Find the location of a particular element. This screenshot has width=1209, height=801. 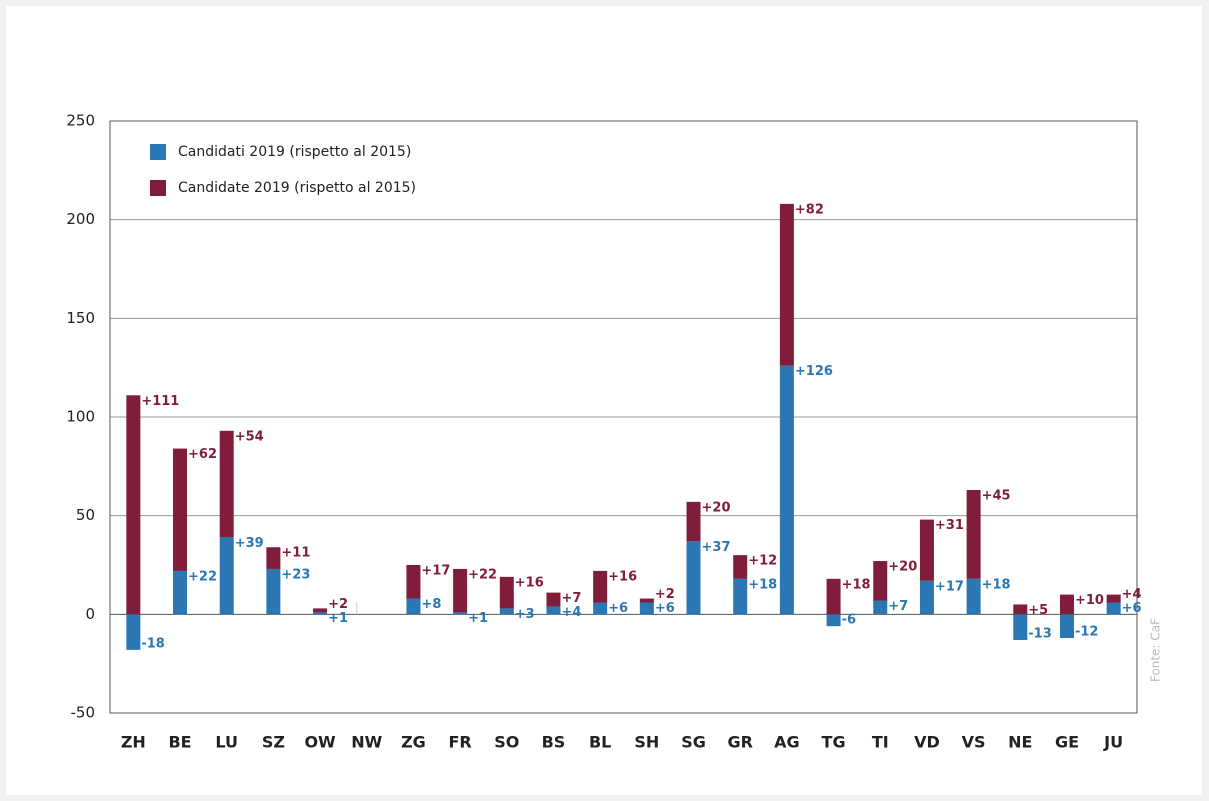

x-tick-label: AG is located at coordinates (787, 742).